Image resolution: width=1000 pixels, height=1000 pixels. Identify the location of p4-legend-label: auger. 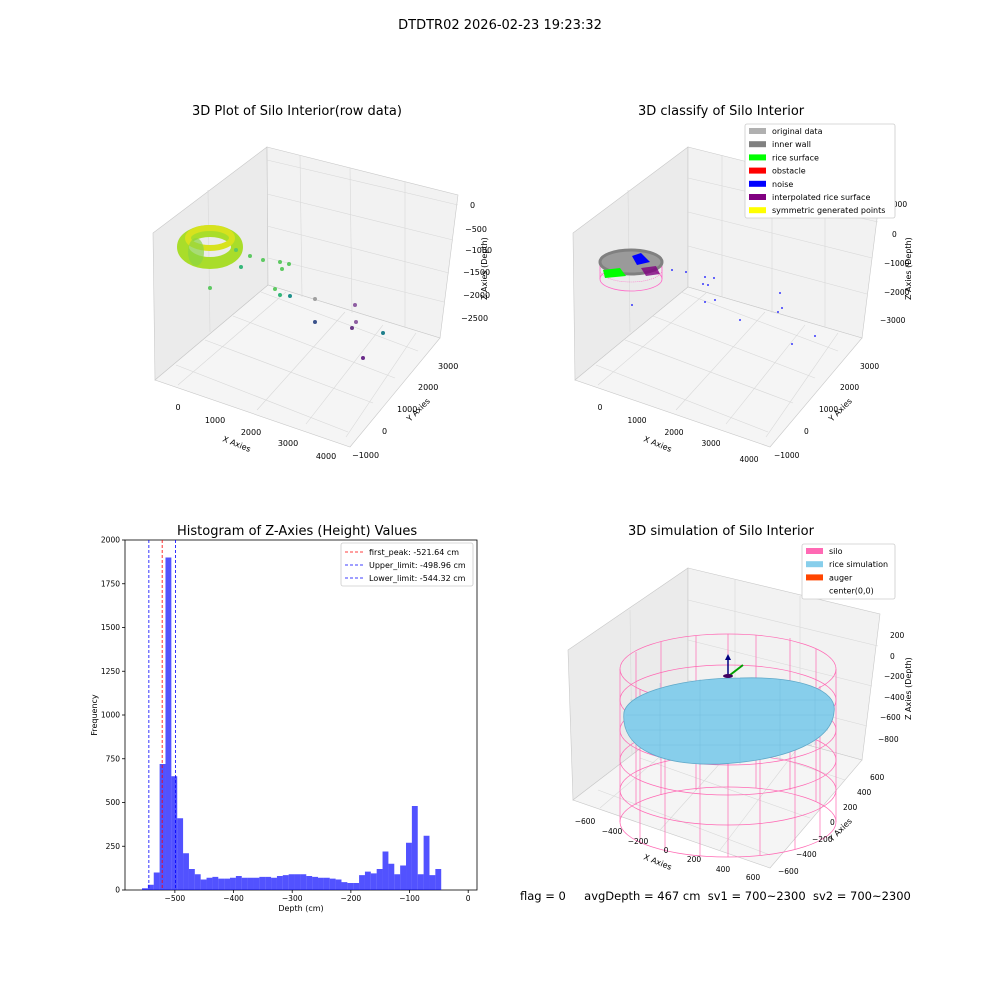
(841, 577).